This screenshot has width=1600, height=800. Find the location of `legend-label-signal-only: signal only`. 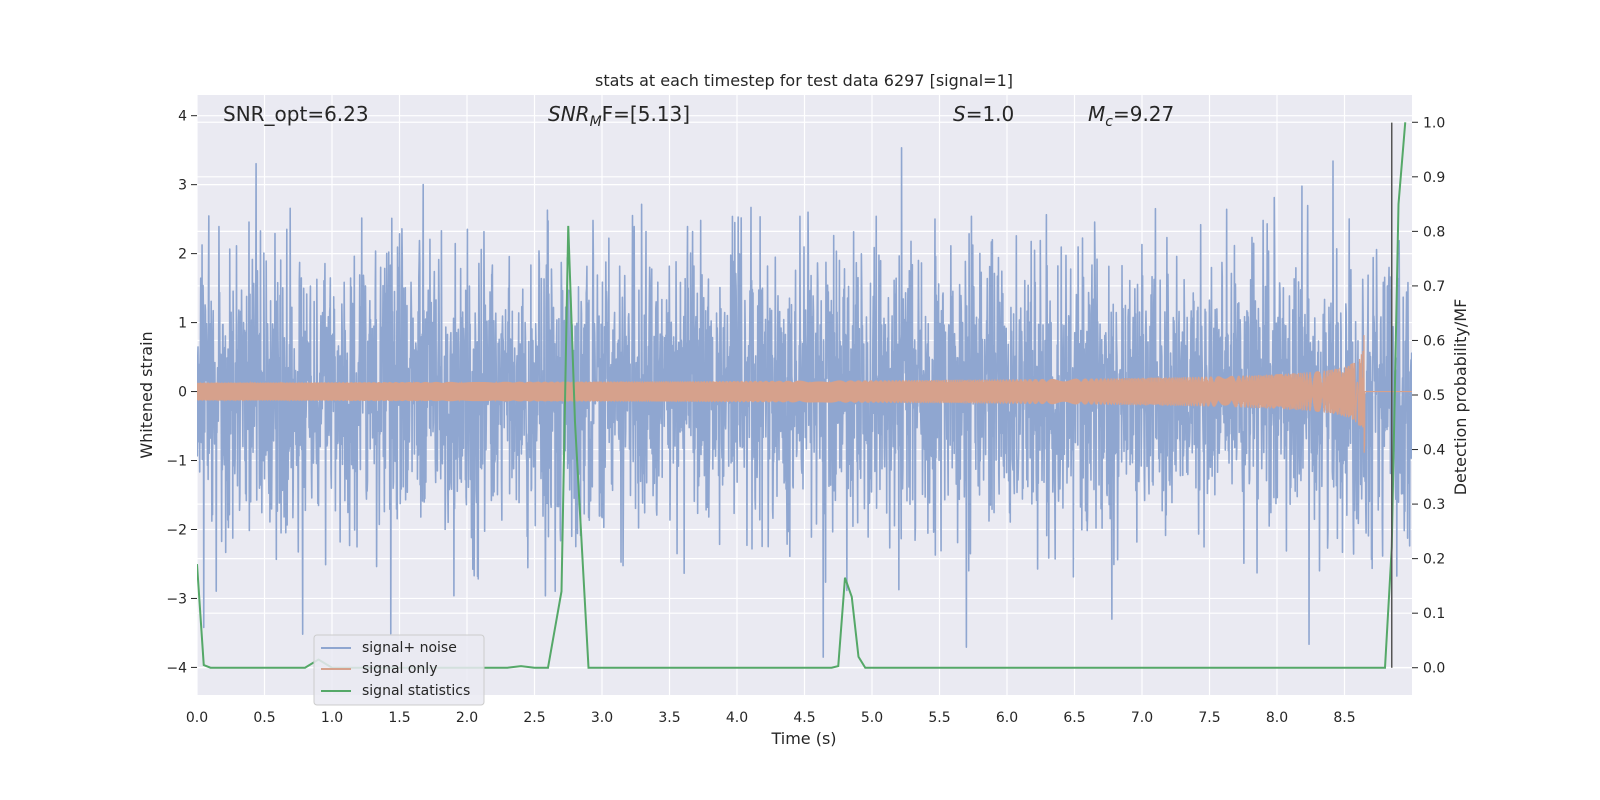

legend-label-signal-only: signal only is located at coordinates (399, 669).